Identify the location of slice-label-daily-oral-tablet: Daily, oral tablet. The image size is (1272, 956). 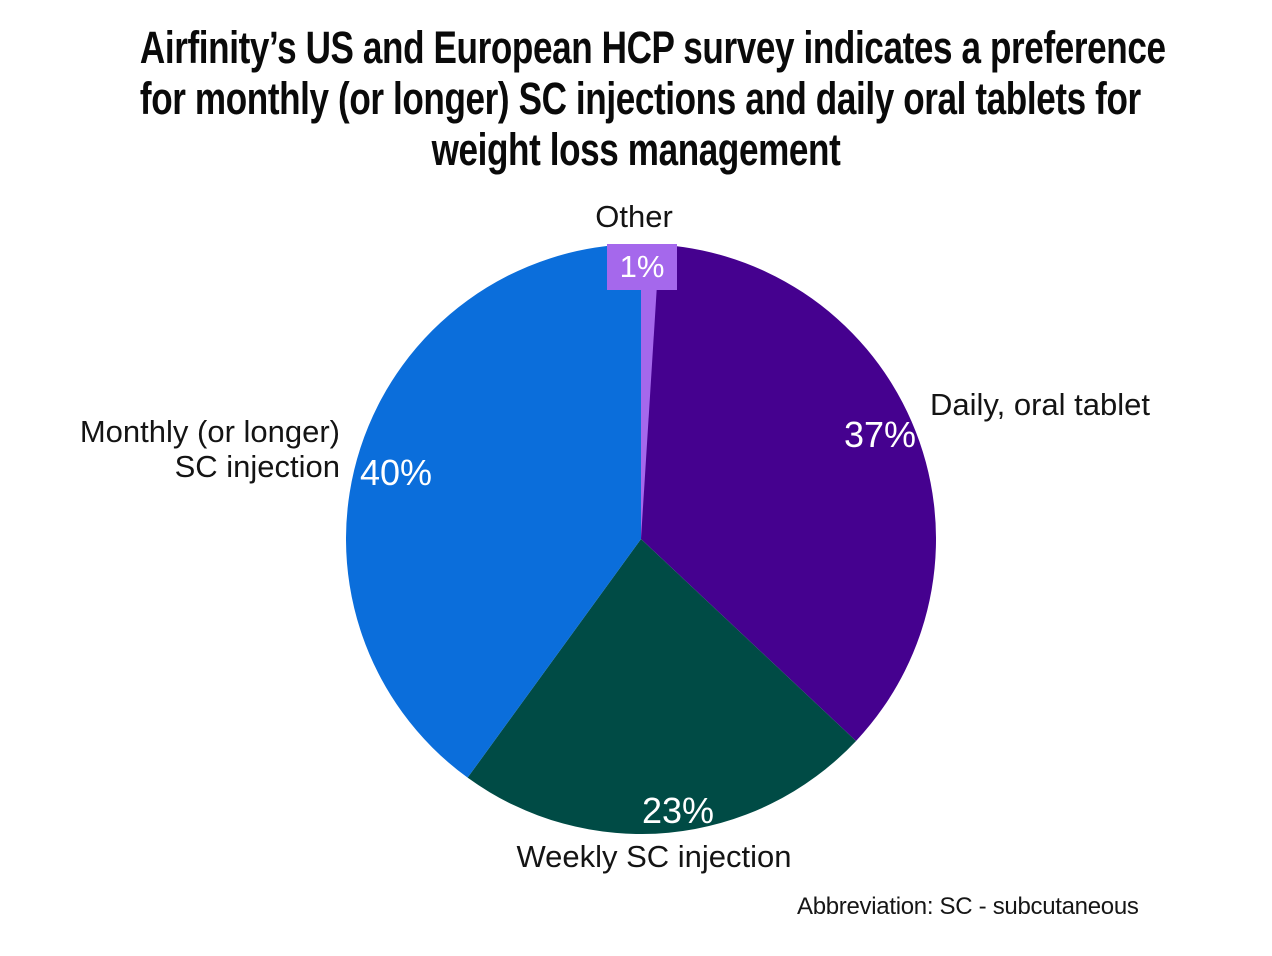
(1040, 404).